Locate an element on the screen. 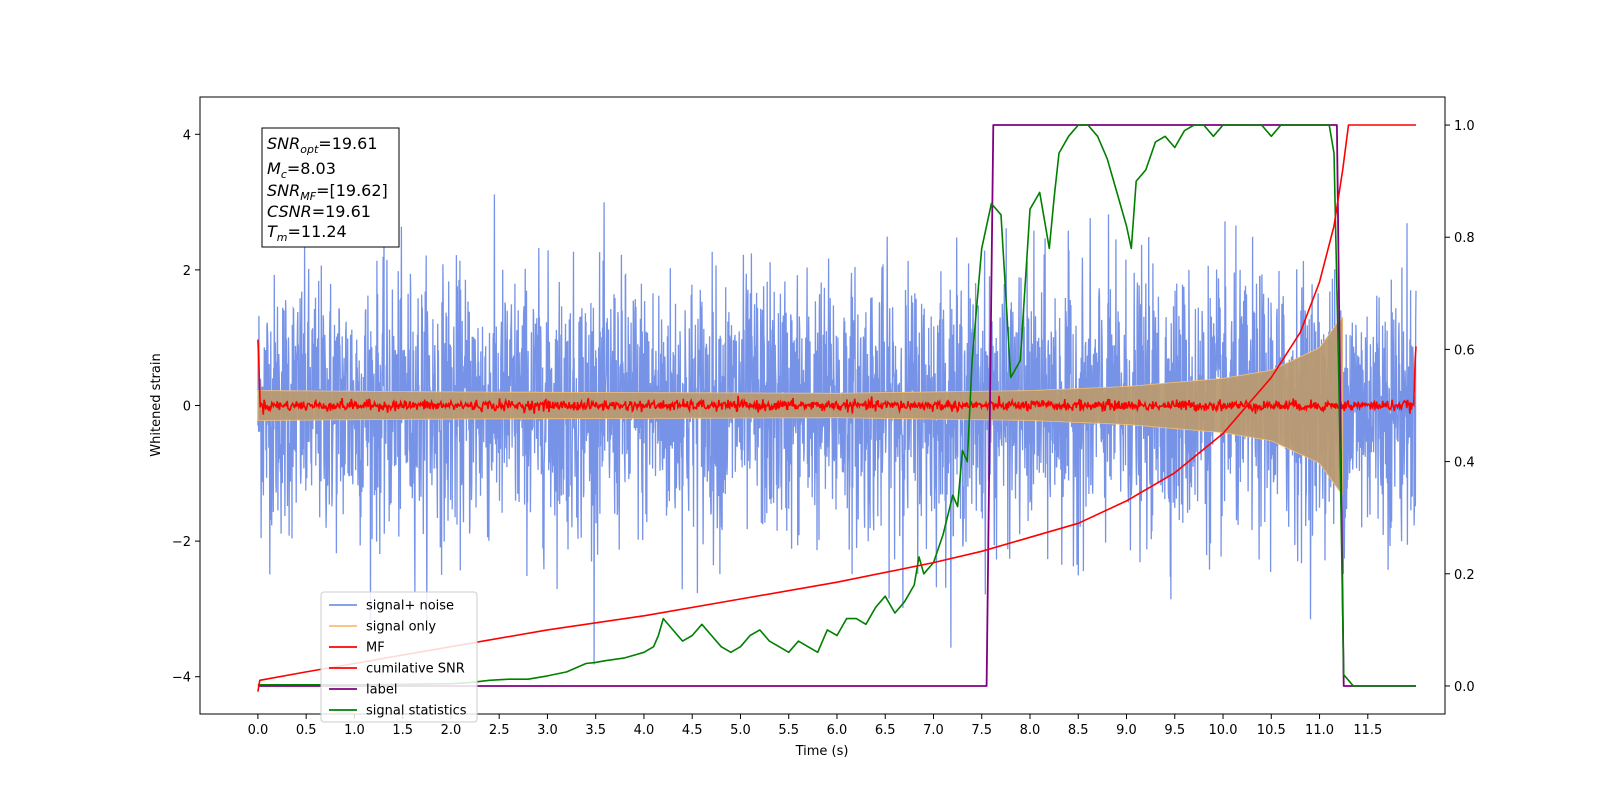 This screenshot has width=1600, height=800. x-tick-label: 6.5 is located at coordinates (885, 730).